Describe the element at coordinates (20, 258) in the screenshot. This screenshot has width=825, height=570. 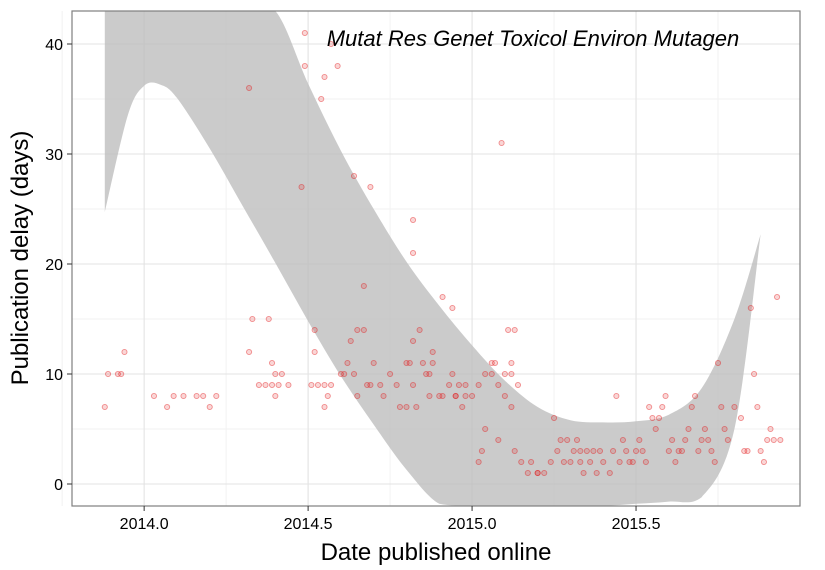
I see `y-axis-title: Publication delay (days)` at that location.